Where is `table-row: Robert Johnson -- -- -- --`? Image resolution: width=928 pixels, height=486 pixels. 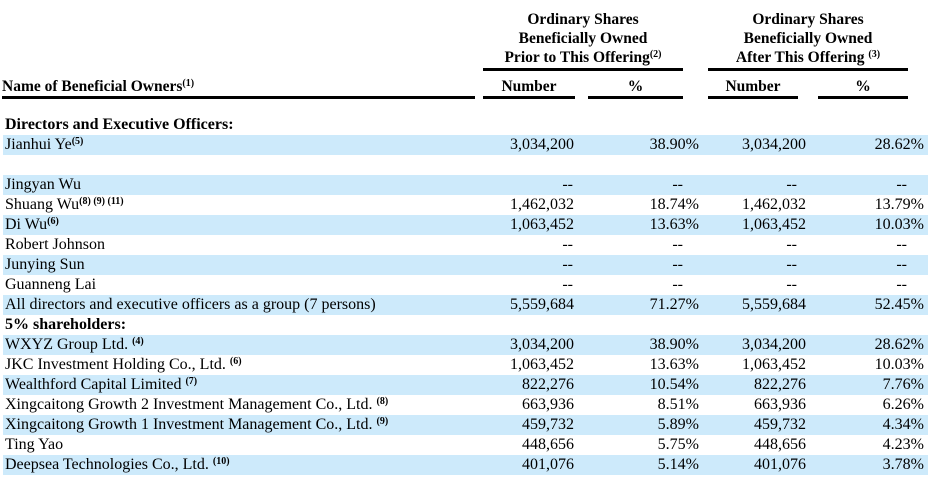 table-row: Robert Johnson -- -- -- -- is located at coordinates (465, 245).